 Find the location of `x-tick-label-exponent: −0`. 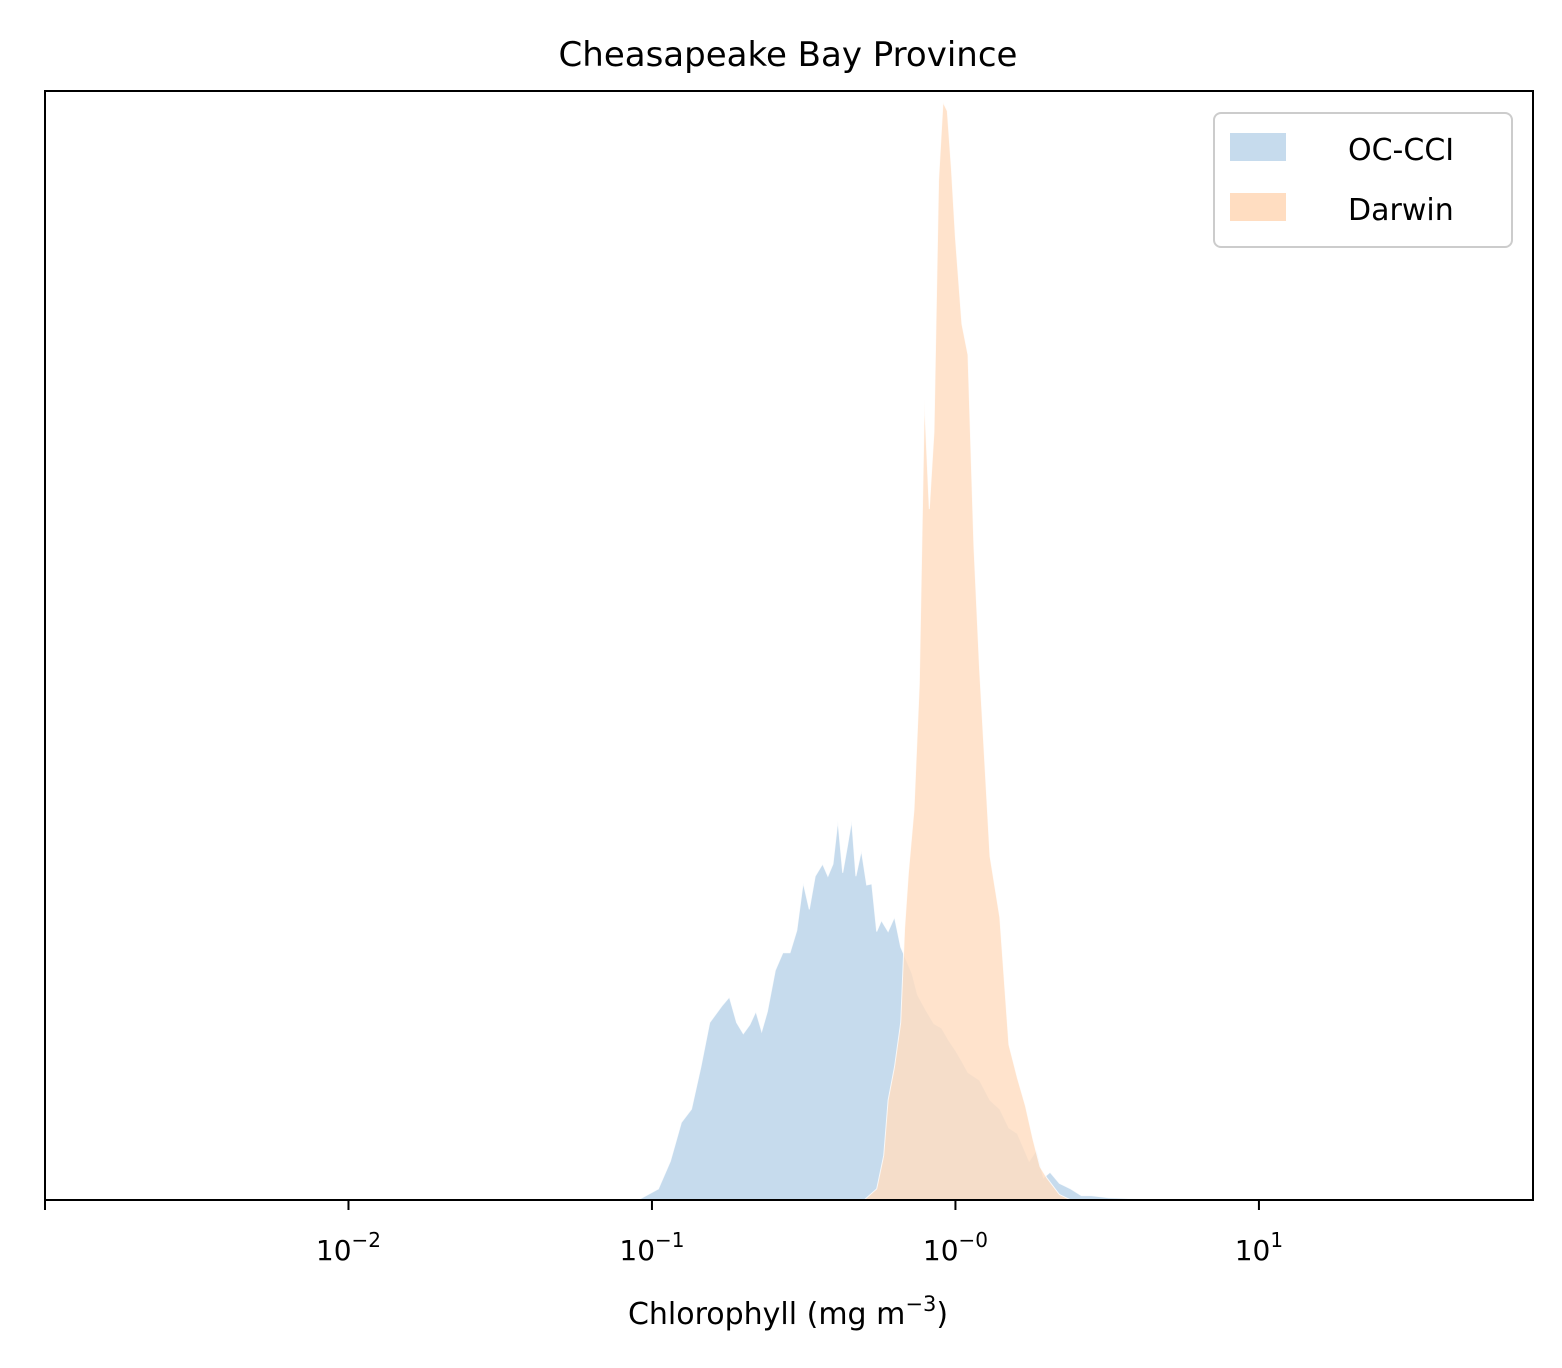

x-tick-label-exponent: −0 is located at coordinates (973, 1240).